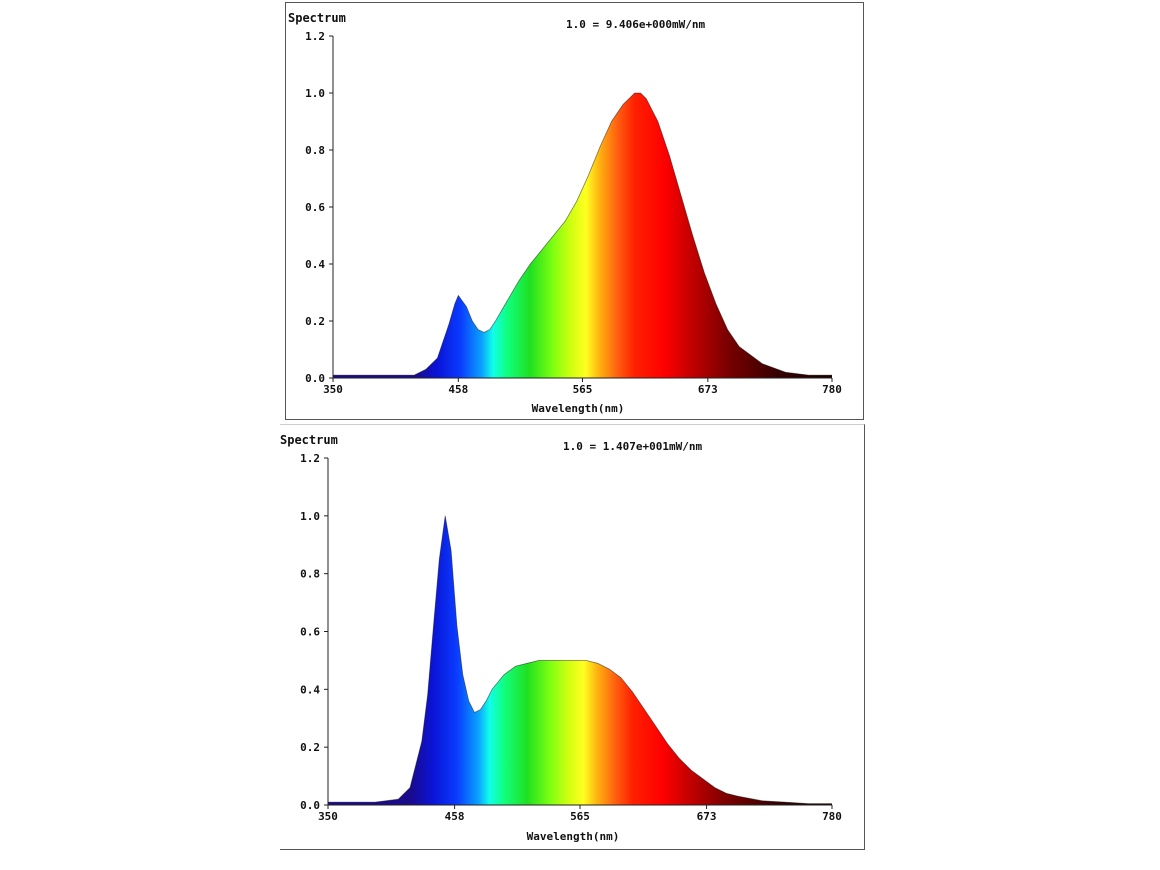 The height and width of the screenshot is (870, 1160). What do you see at coordinates (632, 446) in the screenshot?
I see `scale-note: 1.0 = 1.407e+001mW/nm` at bounding box center [632, 446].